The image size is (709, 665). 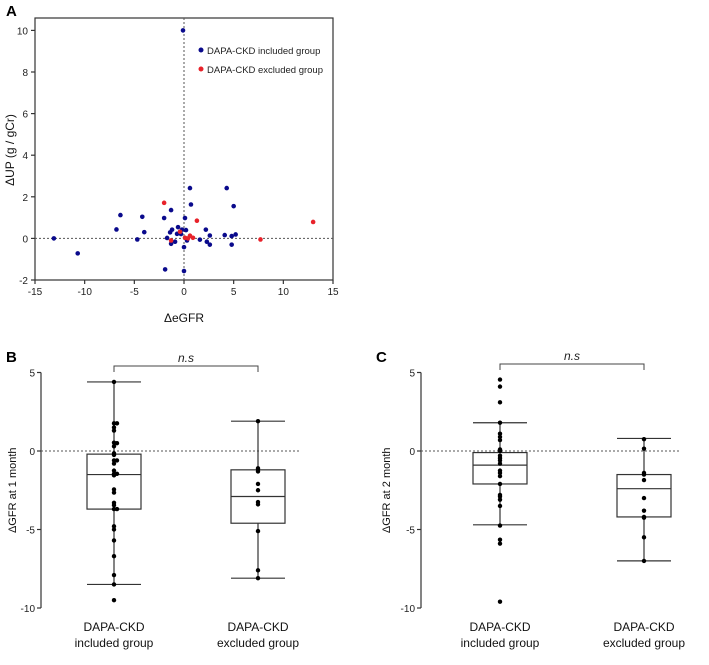 What do you see at coordinates (387, 490) in the screenshot?
I see `y-axis-label: ΔGFR at 2 month` at bounding box center [387, 490].